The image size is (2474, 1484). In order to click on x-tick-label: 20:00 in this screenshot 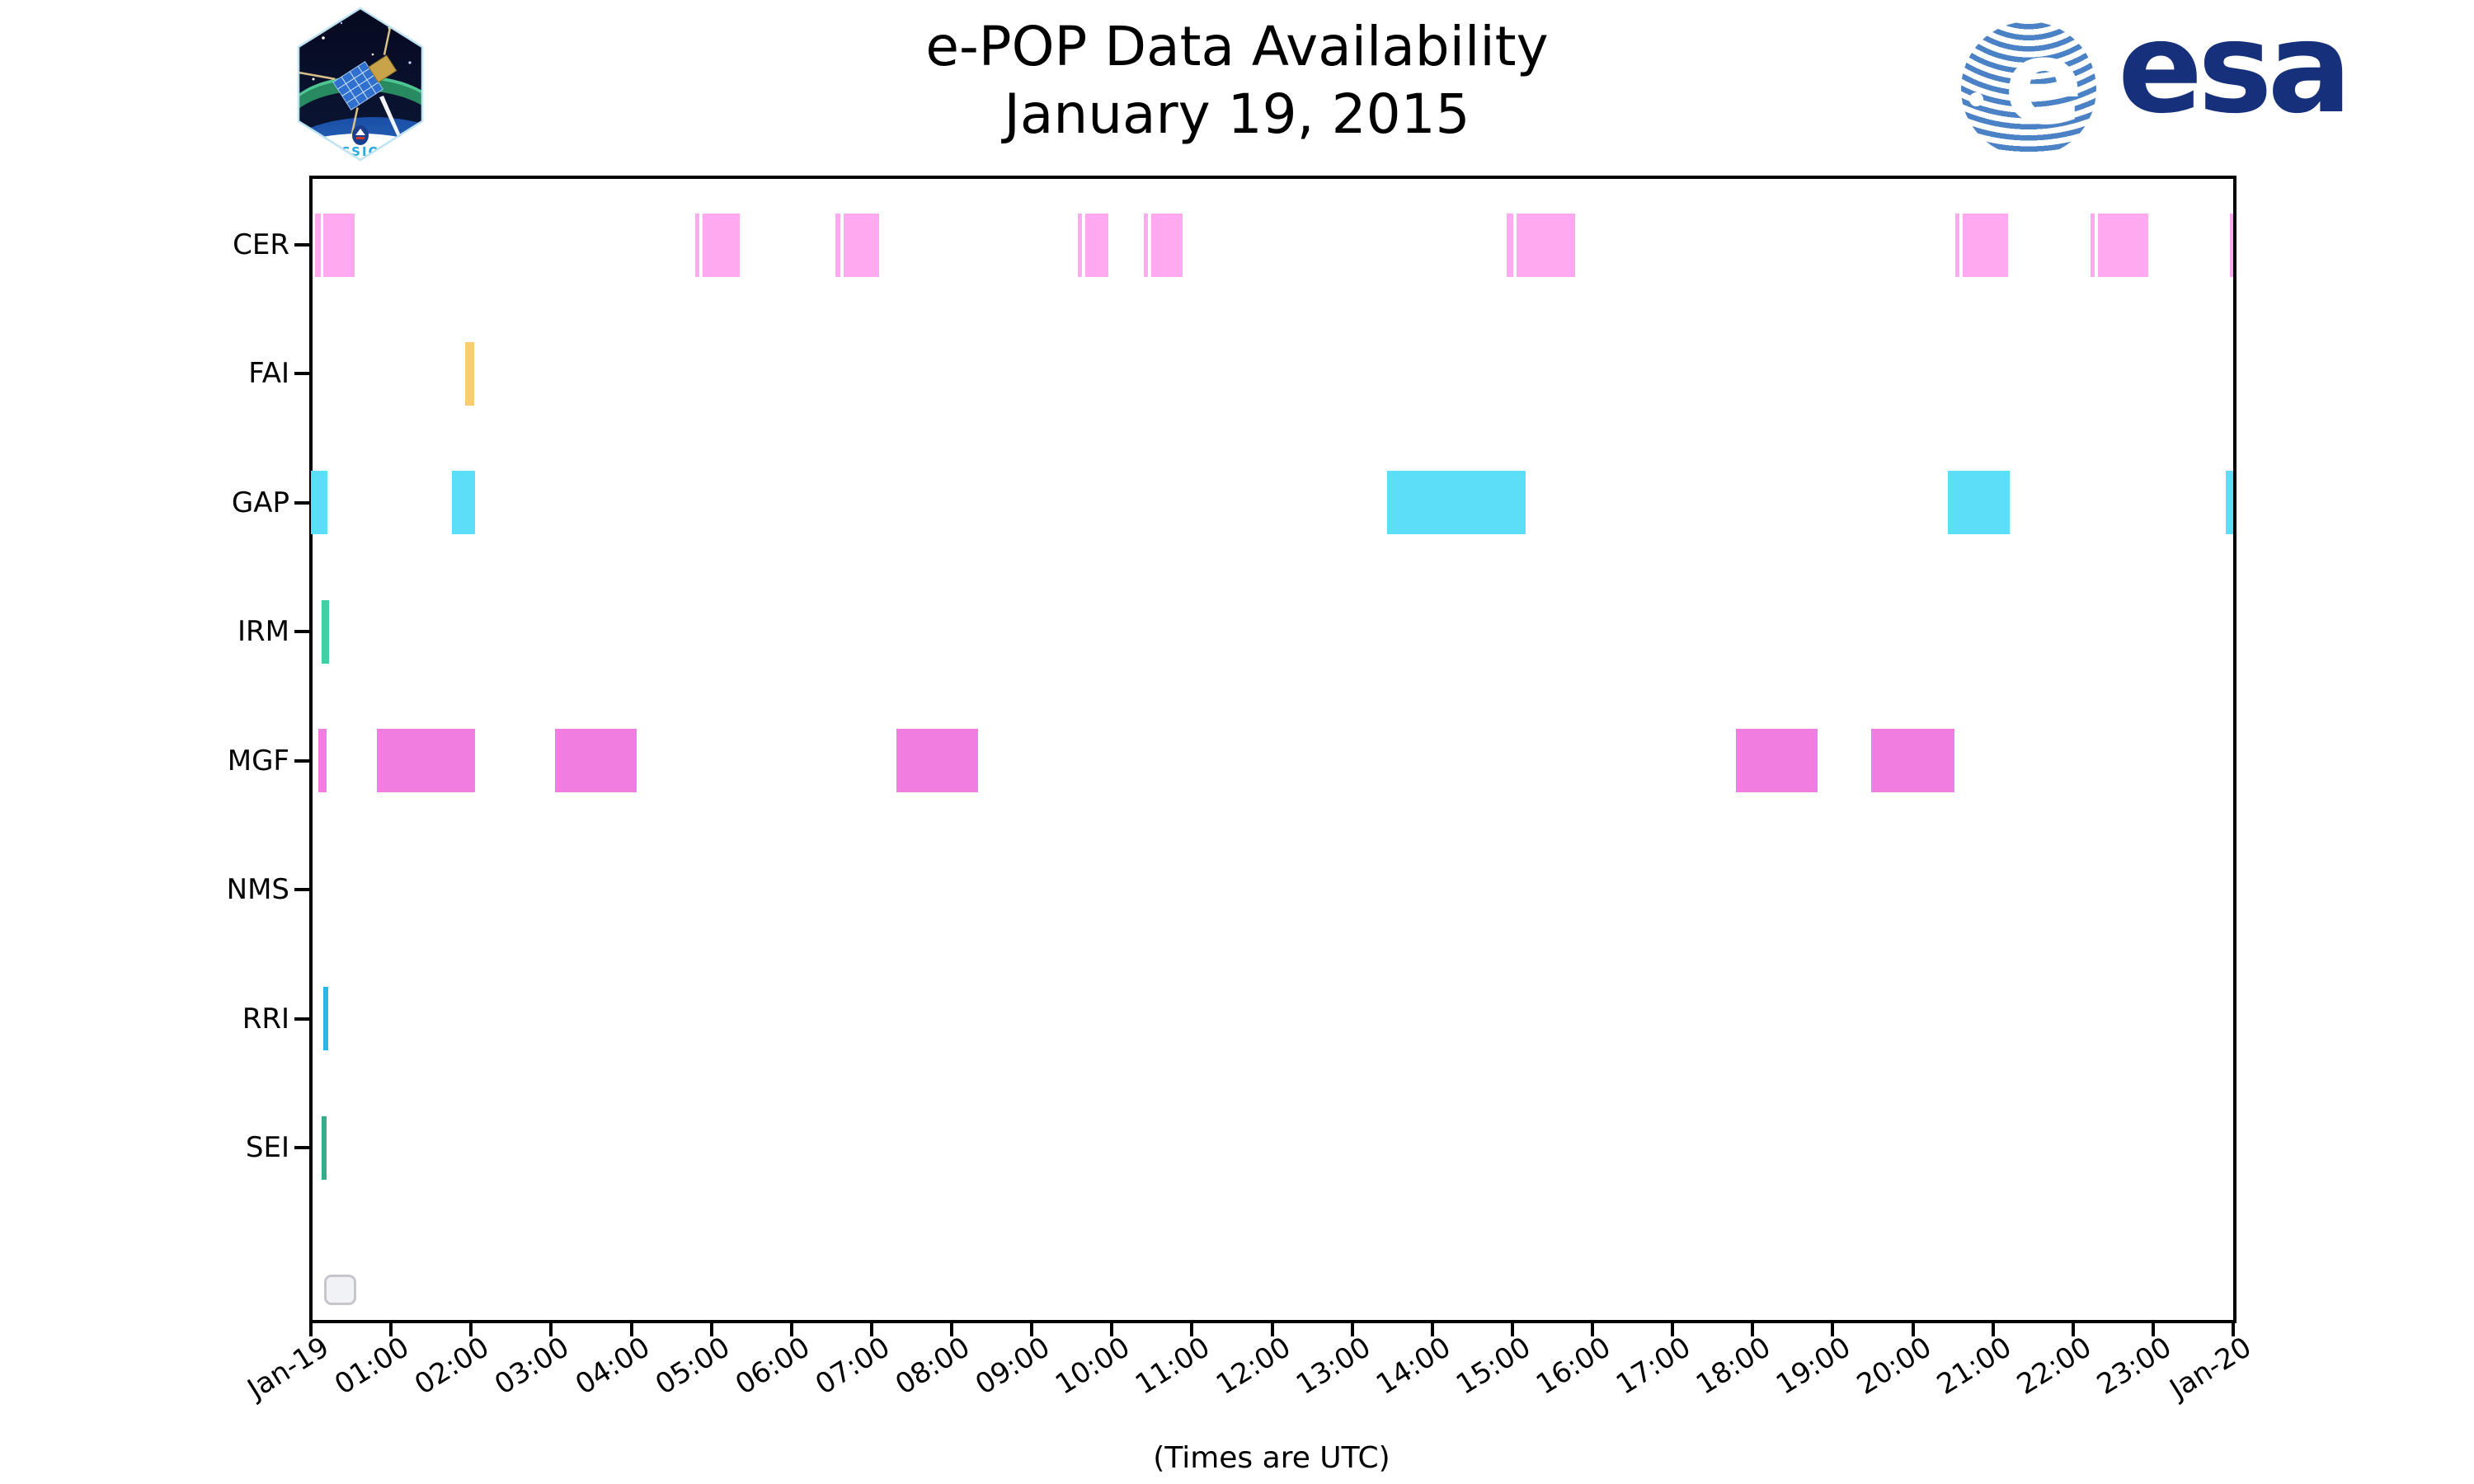, I will do `click(1894, 1366)`.